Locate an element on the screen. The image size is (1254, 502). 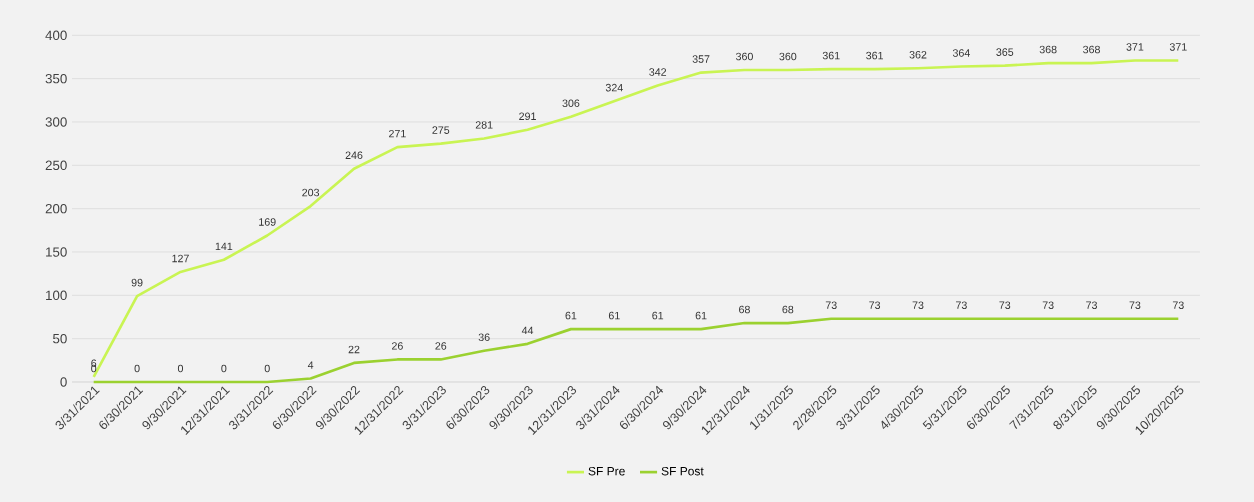
data-label: 364 is located at coordinates (961, 53).